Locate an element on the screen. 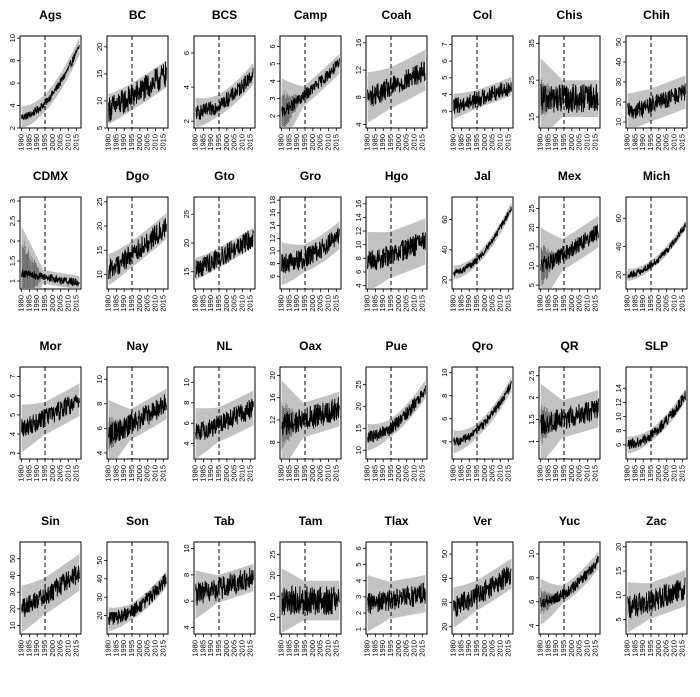 This screenshot has height=697, width=700. panel-title: Qro is located at coordinates (482, 346).